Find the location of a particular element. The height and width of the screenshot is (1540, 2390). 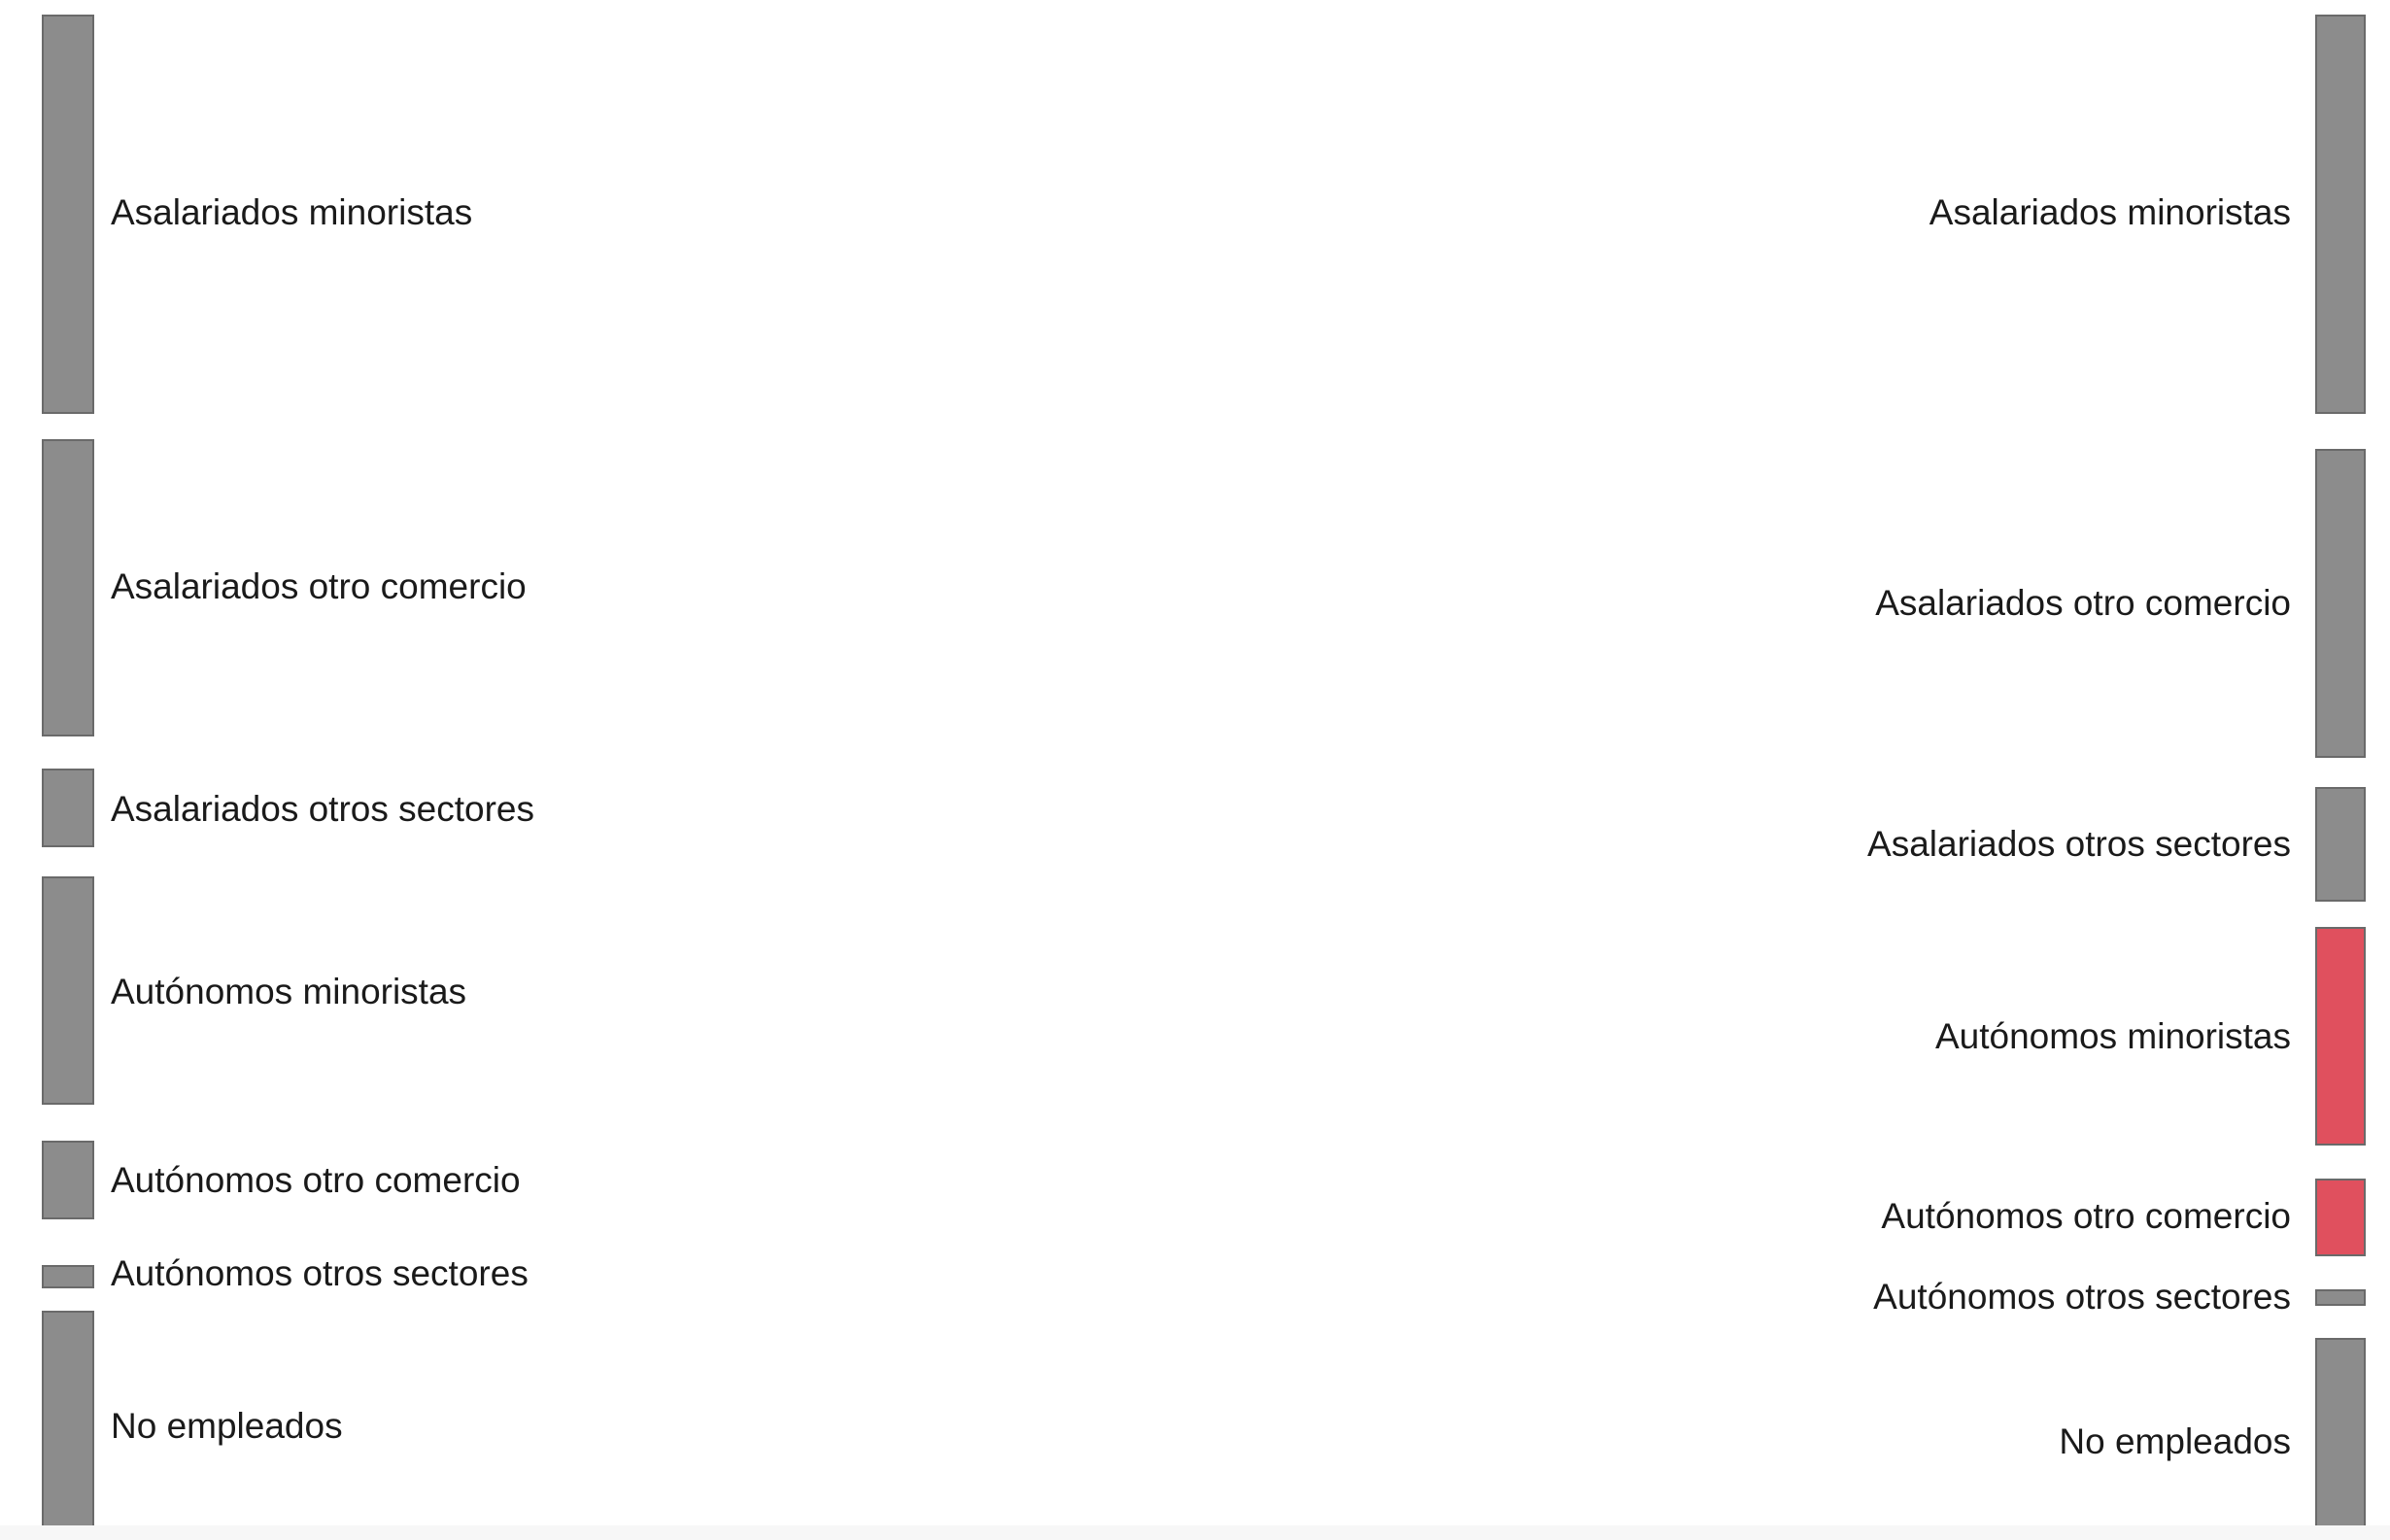

left-label-asalariados-otros-sectores: Asalariados otros sectores is located at coordinates (322, 809).